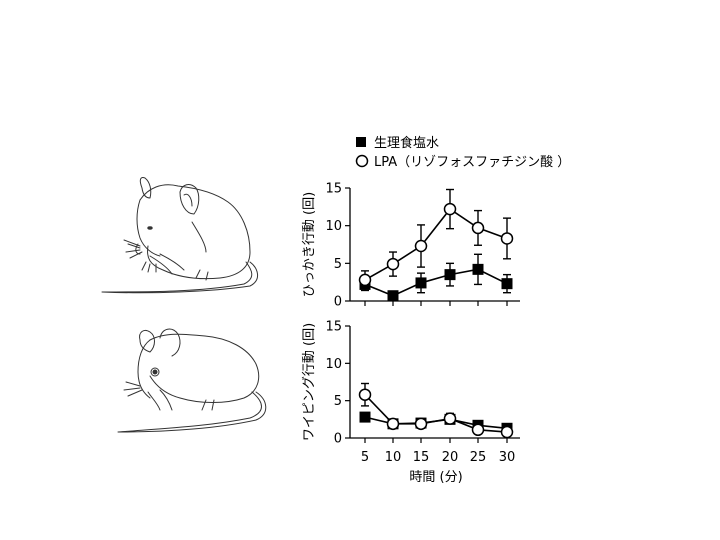 This screenshot has width=720, height=540. I want to click on chart-panel-2: 0 5 10 15 5 10 15 20 25 30 ワイピング行動 (回) 時間 (分), so click(411, 402).